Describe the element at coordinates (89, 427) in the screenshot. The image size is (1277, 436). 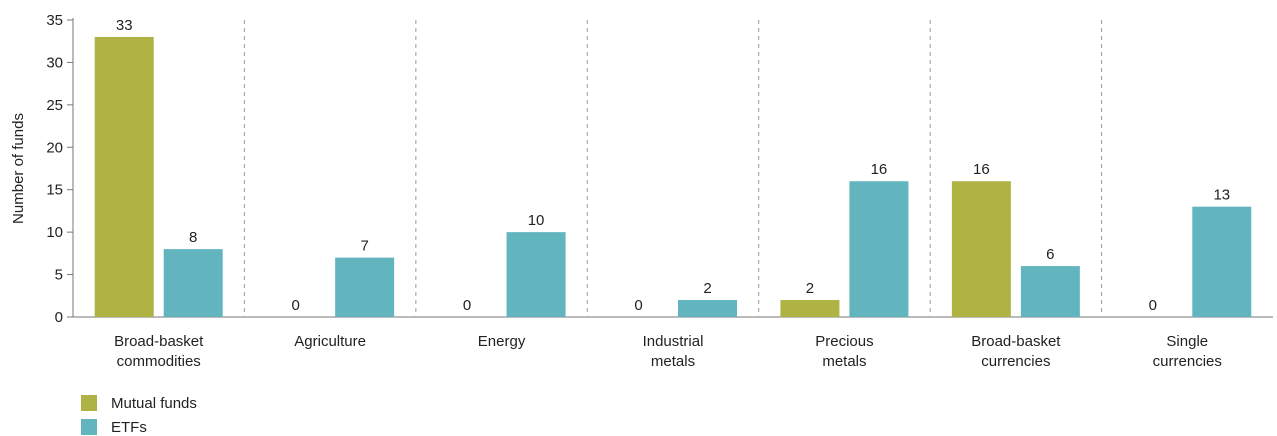
I see `legend-swatch-etfs` at that location.